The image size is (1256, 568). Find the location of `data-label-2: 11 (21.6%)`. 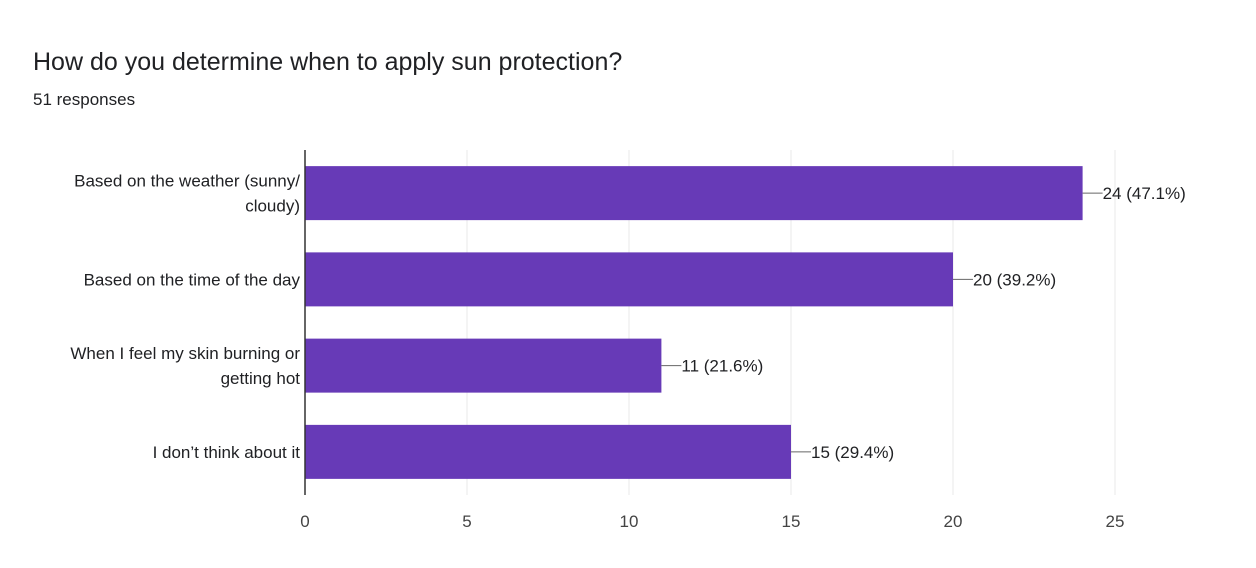

data-label-2: 11 (21.6%) is located at coordinates (722, 366).